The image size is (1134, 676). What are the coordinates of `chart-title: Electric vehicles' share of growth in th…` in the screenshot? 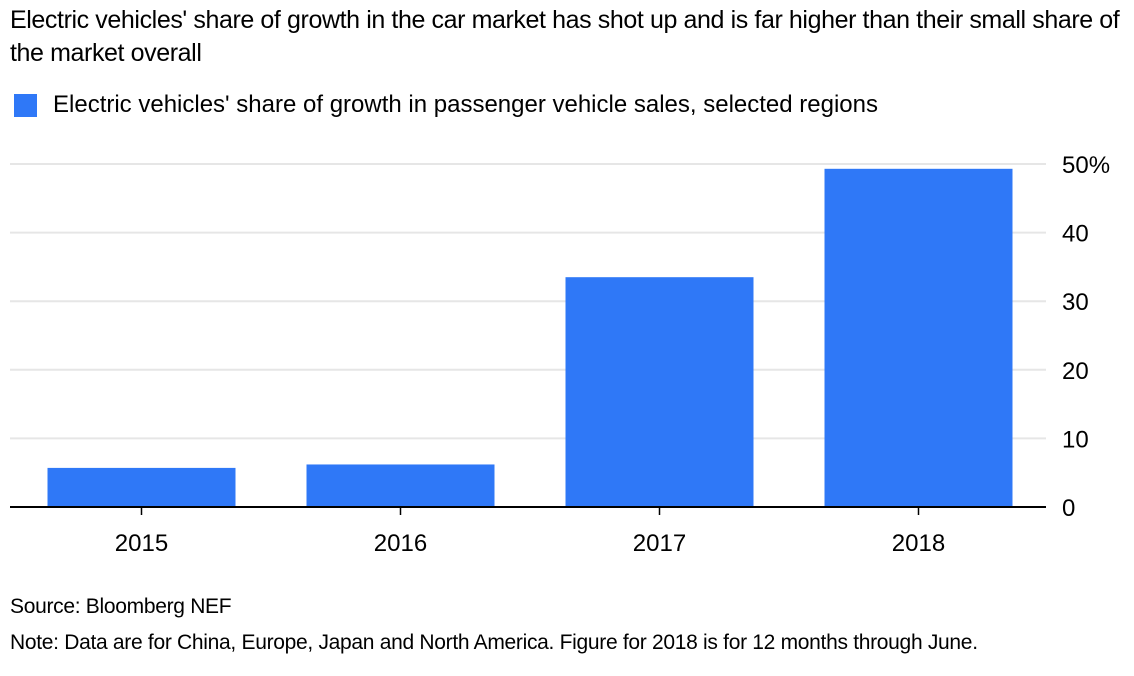 It's located at (565, 36).